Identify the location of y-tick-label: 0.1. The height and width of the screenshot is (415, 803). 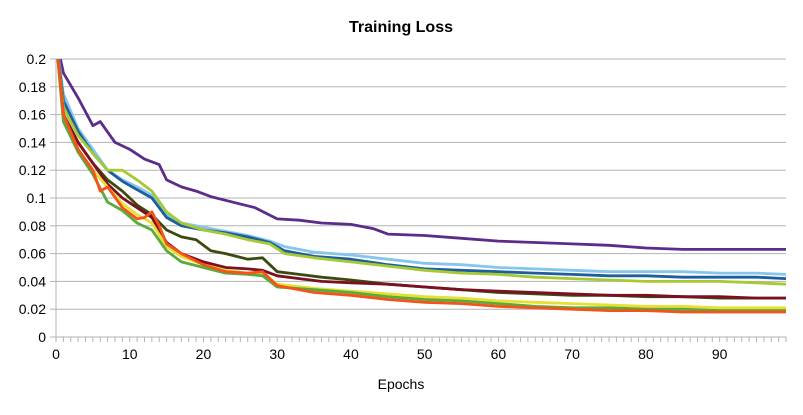
(37, 198).